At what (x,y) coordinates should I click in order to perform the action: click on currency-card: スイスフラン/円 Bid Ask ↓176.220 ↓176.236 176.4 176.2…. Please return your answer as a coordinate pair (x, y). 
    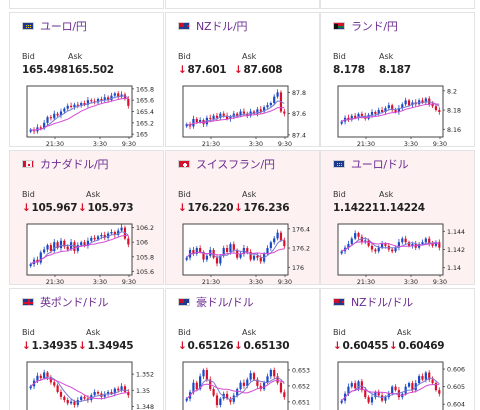
    Looking at the image, I should click on (242, 217).